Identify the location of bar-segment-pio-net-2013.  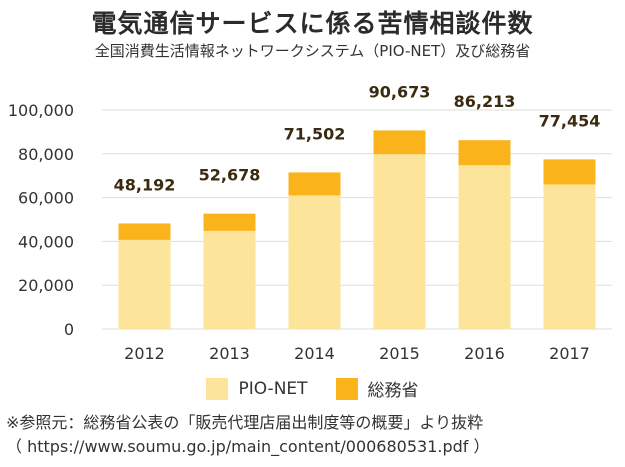
(229, 279).